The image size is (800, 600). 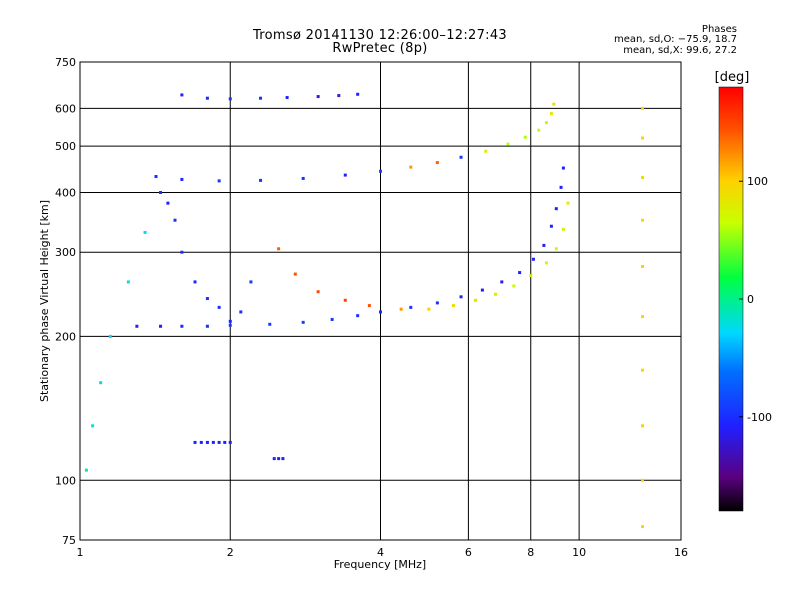 What do you see at coordinates (69, 540) in the screenshot?
I see `y-tick-label: 75` at bounding box center [69, 540].